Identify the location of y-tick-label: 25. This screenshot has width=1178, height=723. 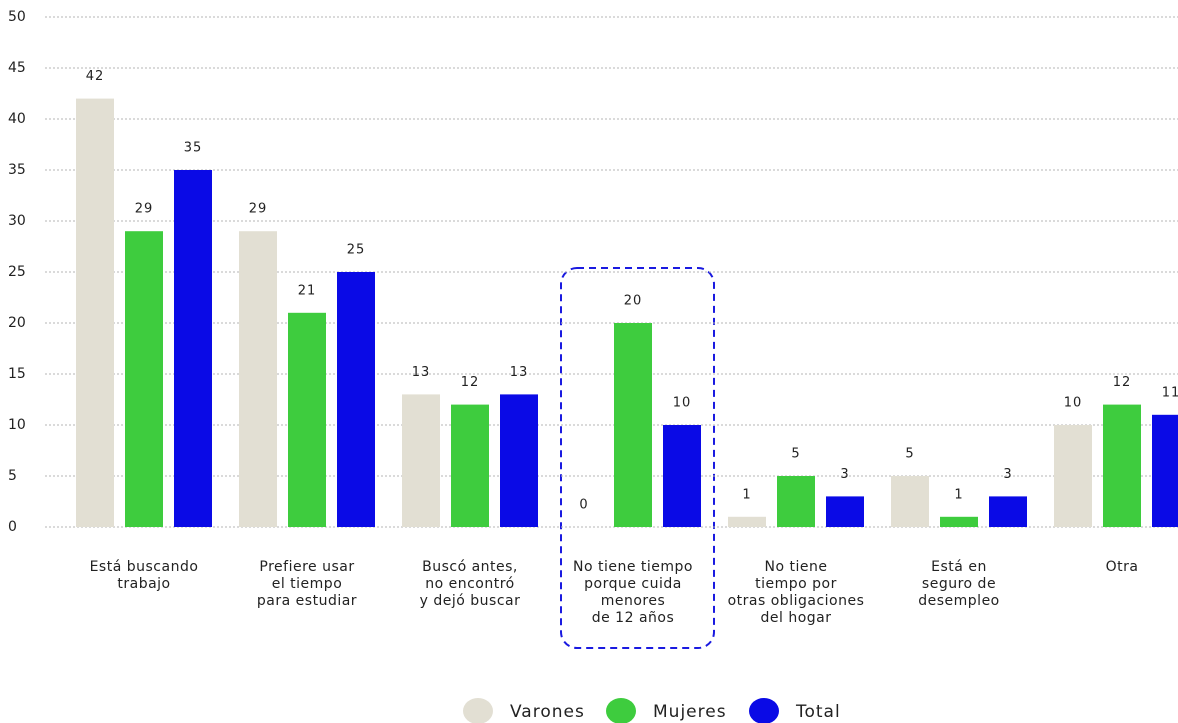
(17, 272).